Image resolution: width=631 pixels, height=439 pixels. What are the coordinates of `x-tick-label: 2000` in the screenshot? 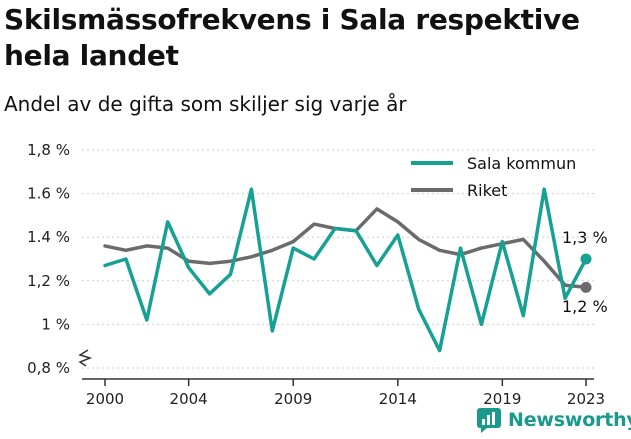 It's located at (105, 399).